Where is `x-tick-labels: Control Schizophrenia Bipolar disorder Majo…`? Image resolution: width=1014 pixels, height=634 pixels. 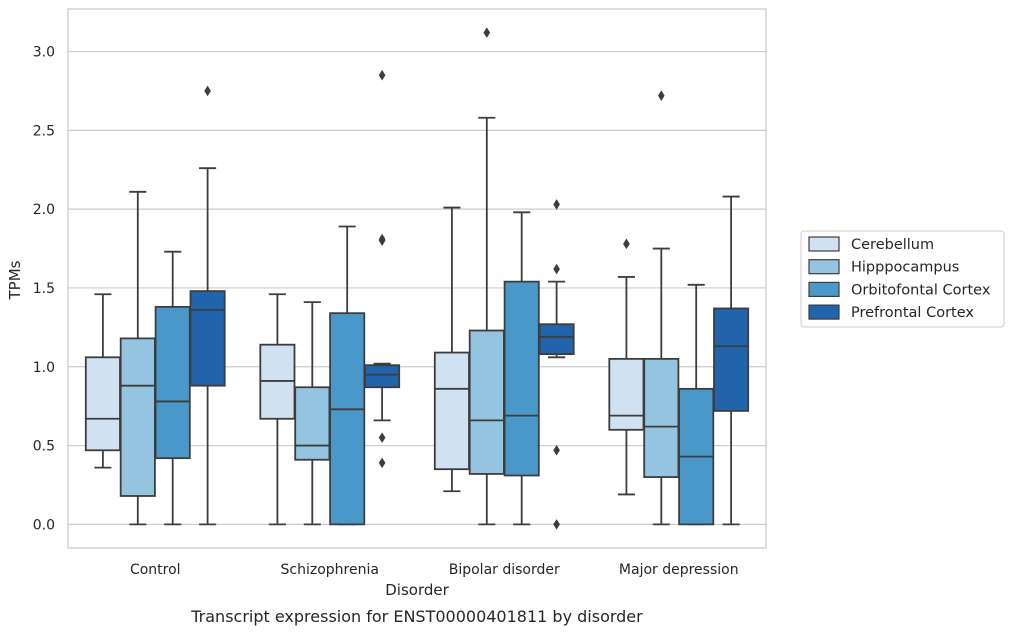 x-tick-labels: Control Schizophrenia Bipolar disorder Majo… is located at coordinates (434, 570).